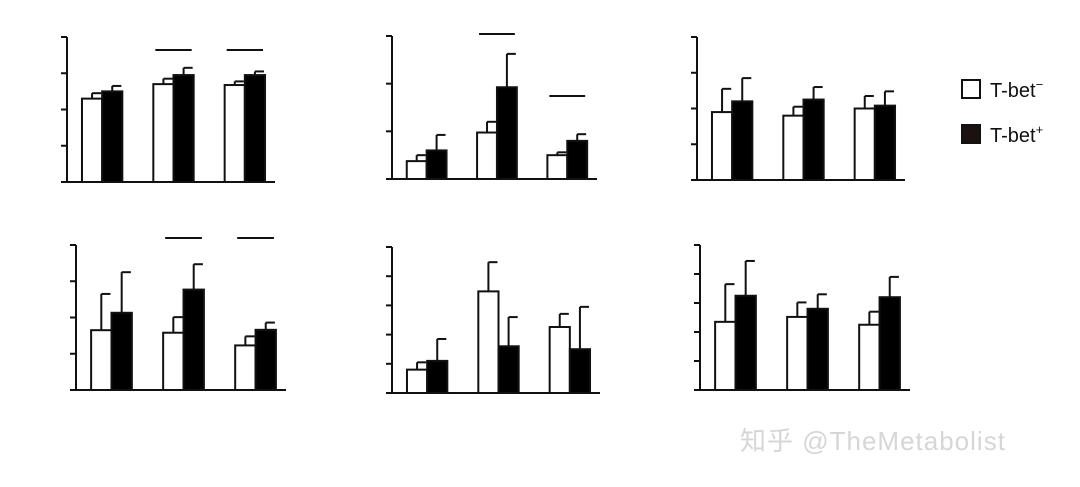 This screenshot has width=1080, height=487. I want to click on legend-superscript: +, so click(1040, 129).